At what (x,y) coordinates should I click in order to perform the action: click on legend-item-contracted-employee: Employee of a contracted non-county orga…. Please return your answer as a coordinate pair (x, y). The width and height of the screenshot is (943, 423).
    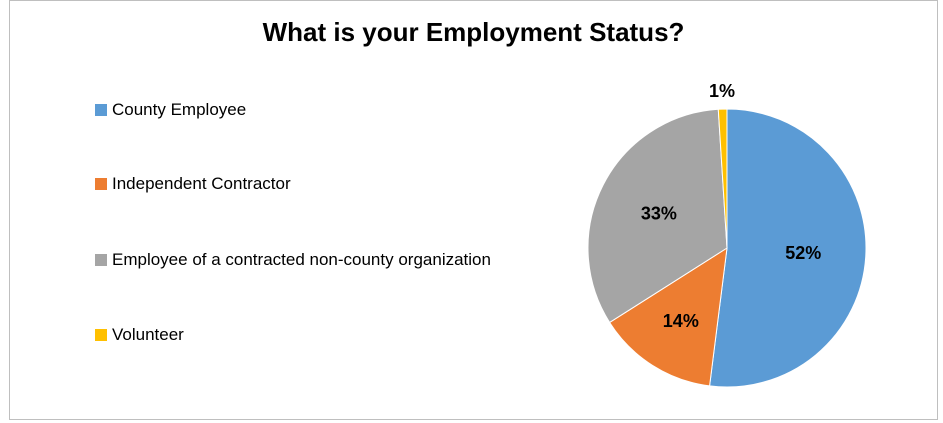
    Looking at the image, I should click on (303, 260).